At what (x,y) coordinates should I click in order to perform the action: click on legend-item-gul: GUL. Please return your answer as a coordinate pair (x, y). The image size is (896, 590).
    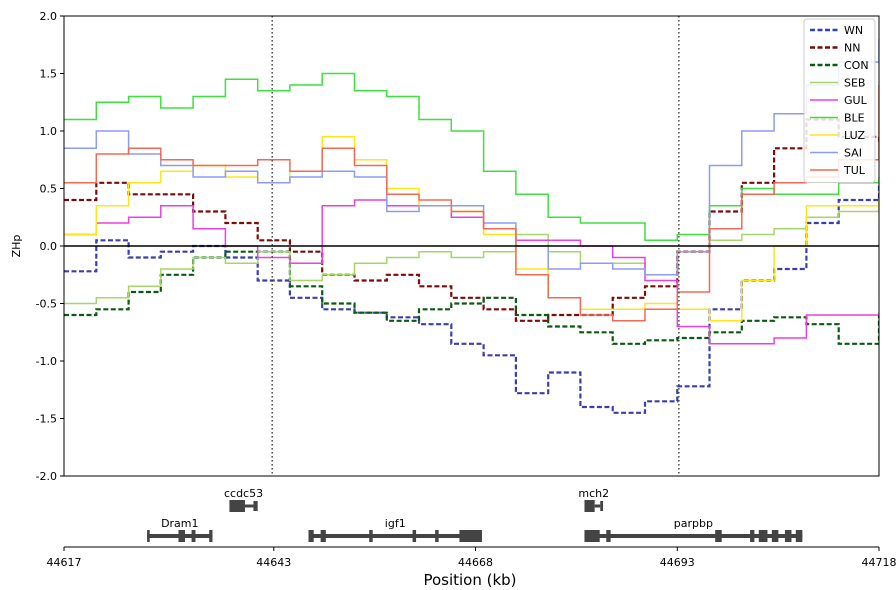
    Looking at the image, I should click on (839, 100).